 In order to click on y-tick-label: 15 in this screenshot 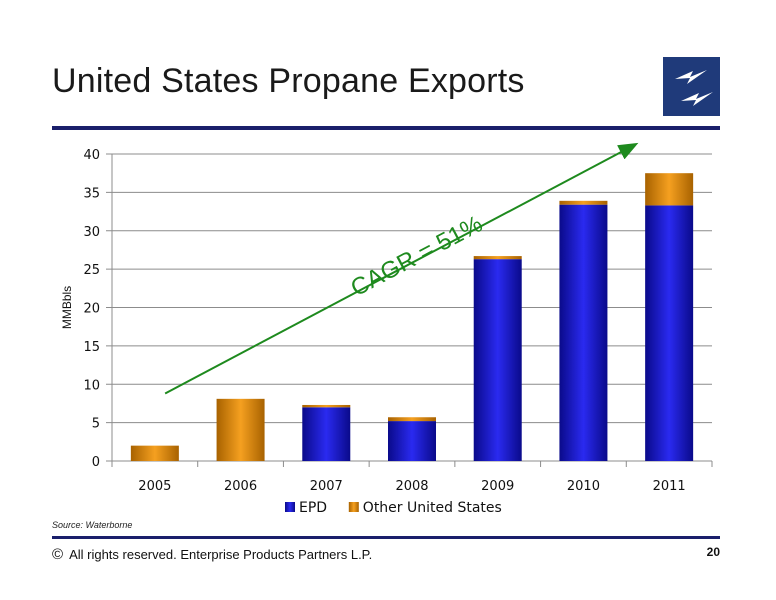, I will do `click(91, 347)`.